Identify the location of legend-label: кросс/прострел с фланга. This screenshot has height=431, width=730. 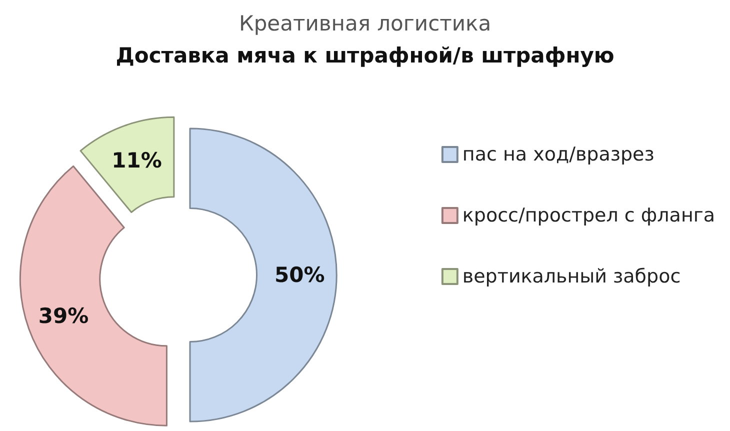
(588, 215).